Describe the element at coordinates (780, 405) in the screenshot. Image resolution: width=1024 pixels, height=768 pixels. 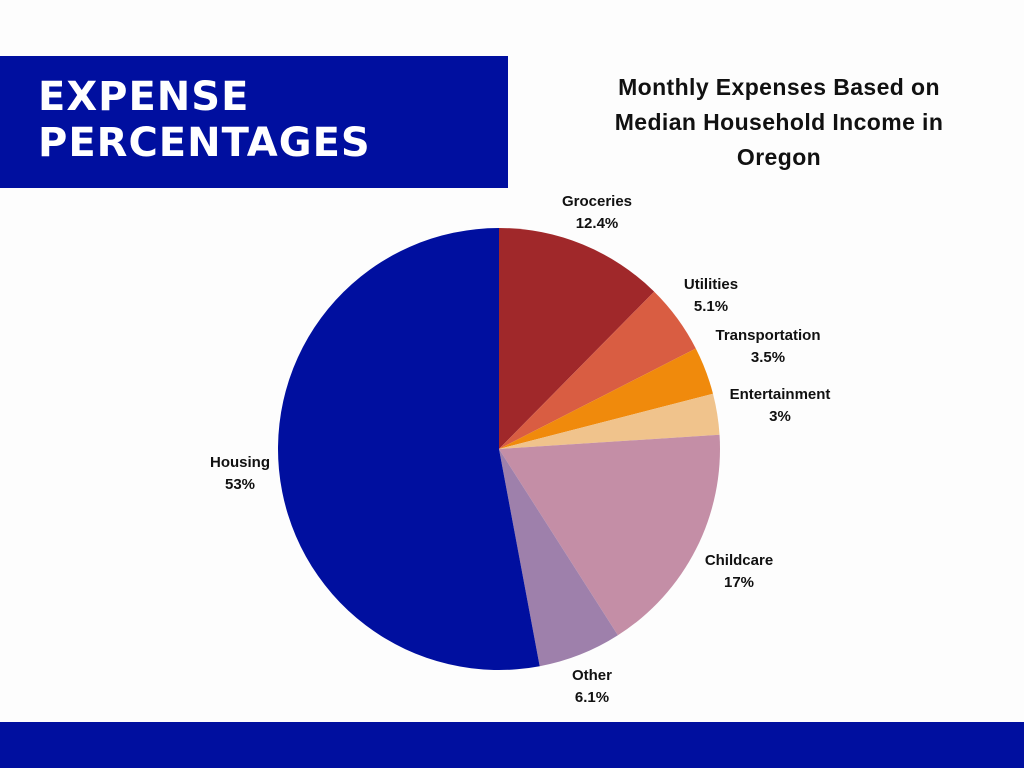
I see `slice-label-entertainment: Entertainment 3%` at that location.